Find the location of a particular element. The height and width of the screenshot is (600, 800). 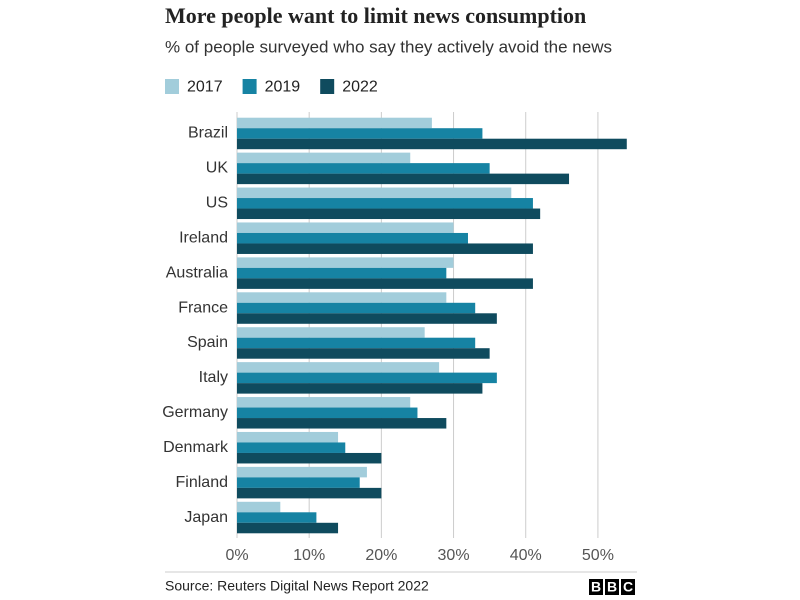

x-tick-label: 40% is located at coordinates (526, 555).